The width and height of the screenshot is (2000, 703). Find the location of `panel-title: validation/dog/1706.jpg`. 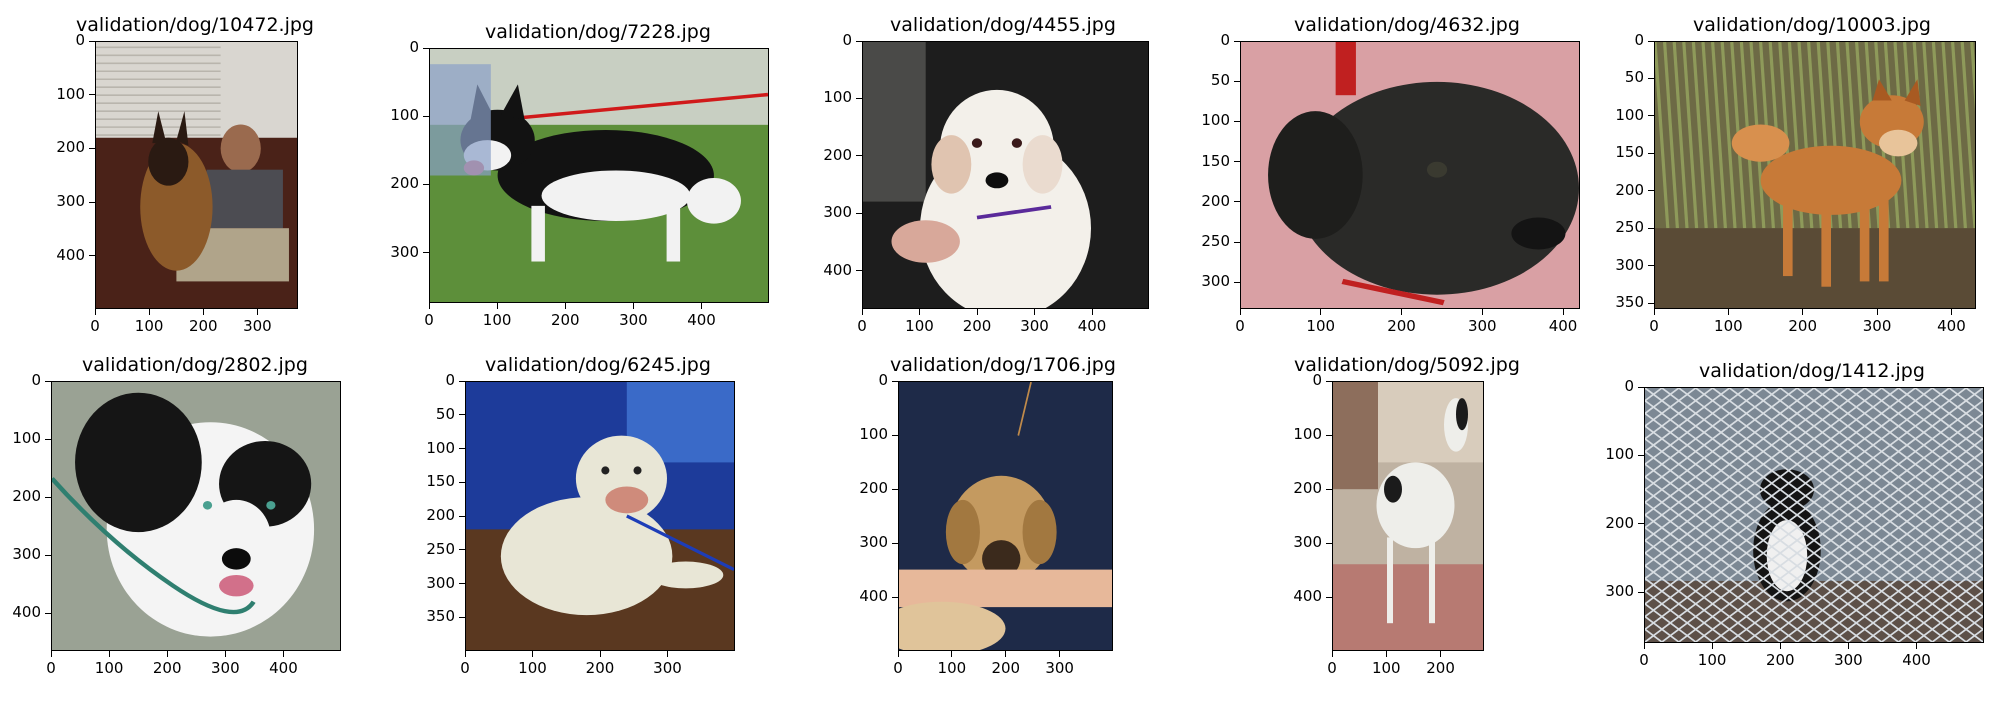

panel-title: validation/dog/1706.jpg is located at coordinates (1003, 365).